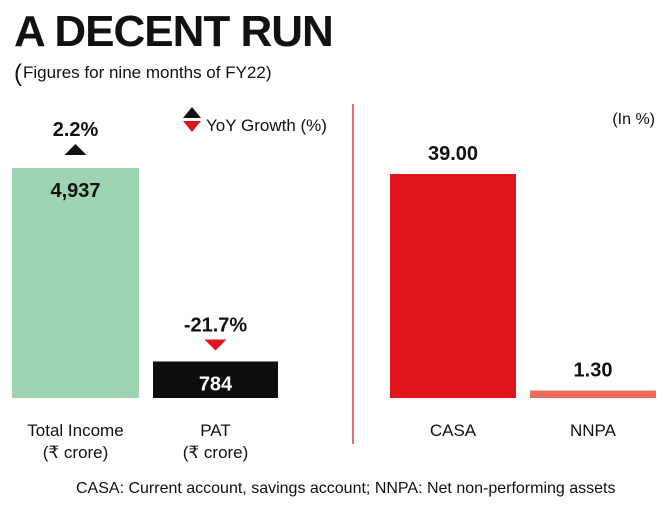 This screenshot has width=668, height=513. I want to click on category-label-total-income: Total Income, so click(75, 430).